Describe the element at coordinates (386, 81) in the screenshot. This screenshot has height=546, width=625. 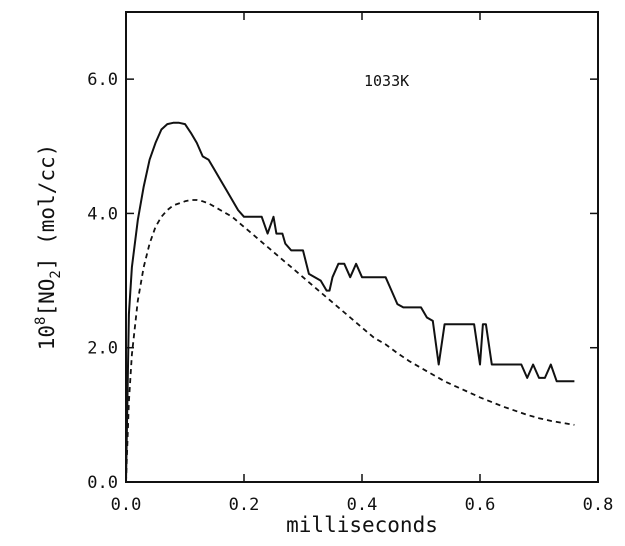
I see `temperature-annotation: 1033K` at that location.